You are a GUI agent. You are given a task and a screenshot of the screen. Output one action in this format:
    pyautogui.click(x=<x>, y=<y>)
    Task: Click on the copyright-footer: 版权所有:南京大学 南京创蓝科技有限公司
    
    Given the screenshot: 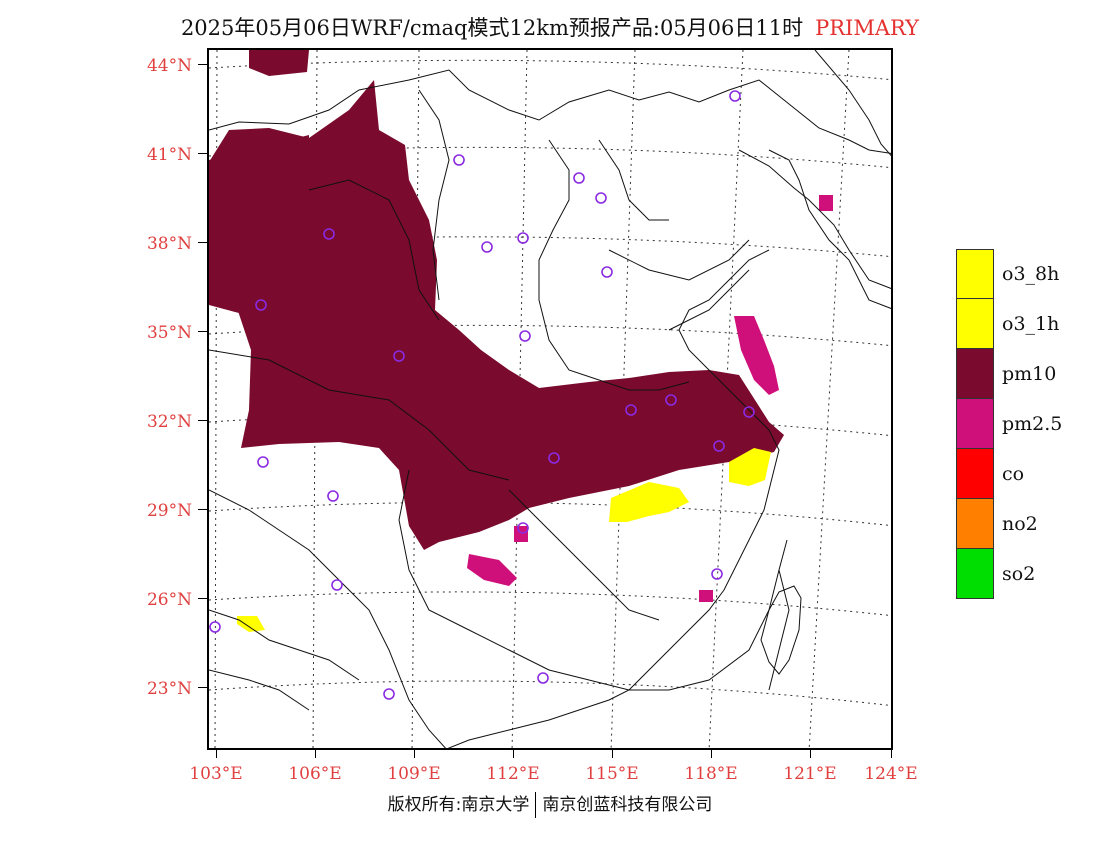 What is the action you would take?
    pyautogui.click(x=550, y=804)
    